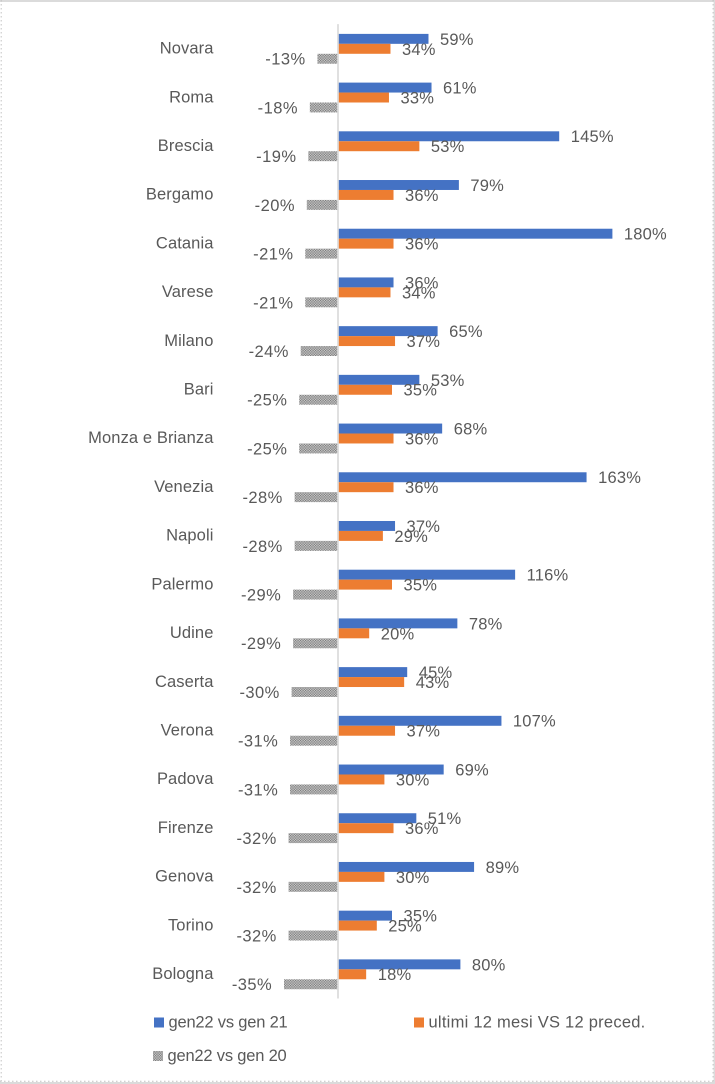 This screenshot has width=715, height=1084. I want to click on svg-text: Caserta, so click(184, 682).